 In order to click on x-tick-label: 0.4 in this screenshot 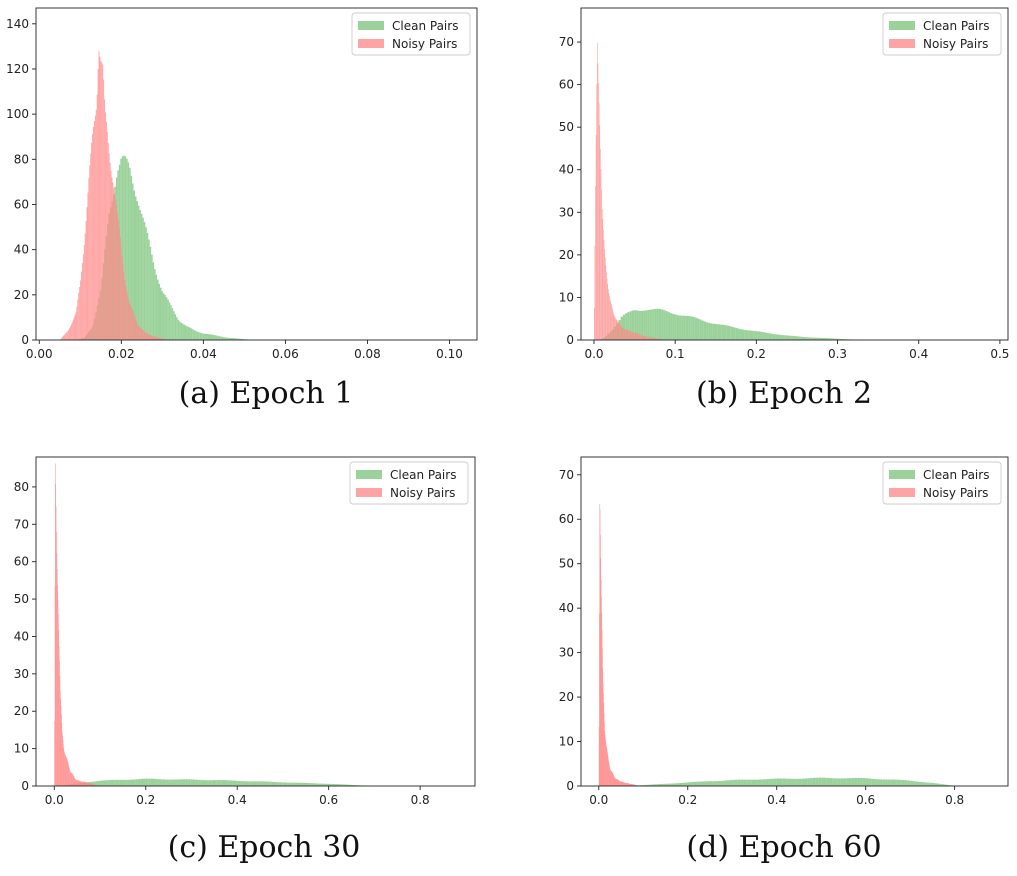, I will do `click(918, 354)`.